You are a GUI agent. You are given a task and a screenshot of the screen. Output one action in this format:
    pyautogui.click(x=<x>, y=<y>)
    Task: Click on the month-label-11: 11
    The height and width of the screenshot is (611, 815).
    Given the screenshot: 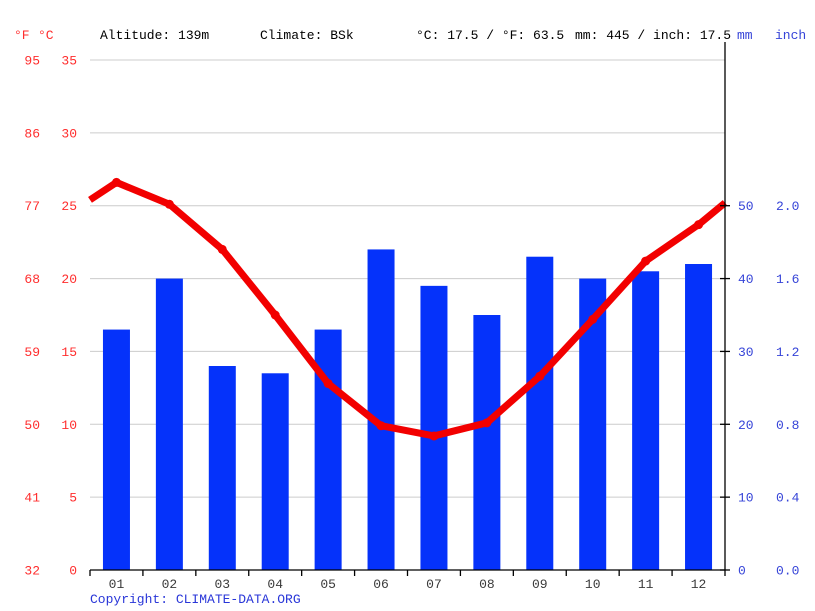 What is the action you would take?
    pyautogui.click(x=646, y=584)
    